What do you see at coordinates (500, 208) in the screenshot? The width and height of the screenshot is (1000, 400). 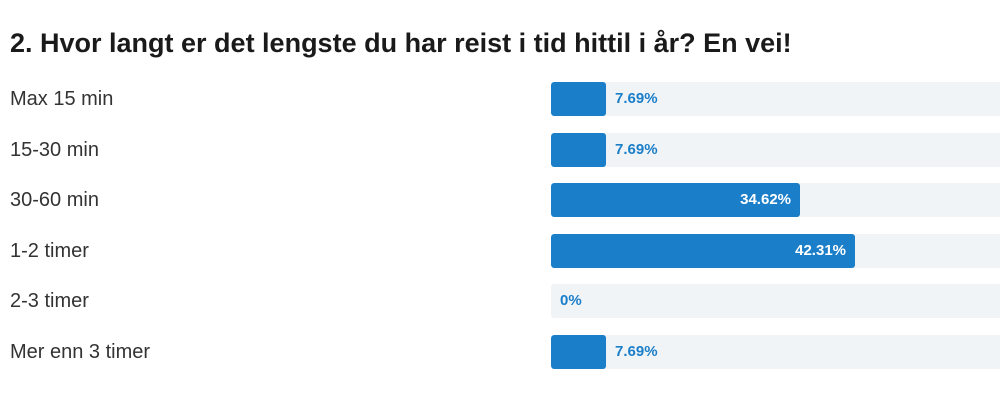 I see `answer-row: 30-60 min 34.62%` at bounding box center [500, 208].